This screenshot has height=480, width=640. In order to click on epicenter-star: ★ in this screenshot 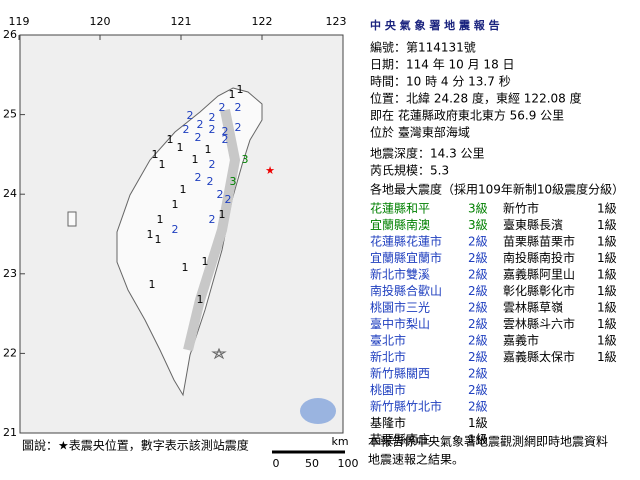, I will do `click(270, 170)`.